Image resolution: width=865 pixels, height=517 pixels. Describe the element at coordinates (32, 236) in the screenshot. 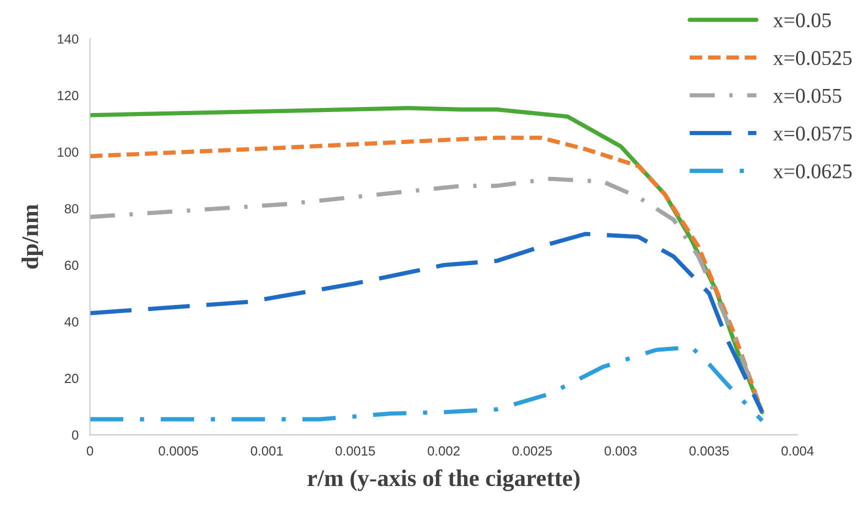

I see `y-axis-title: dp/nm` at that location.